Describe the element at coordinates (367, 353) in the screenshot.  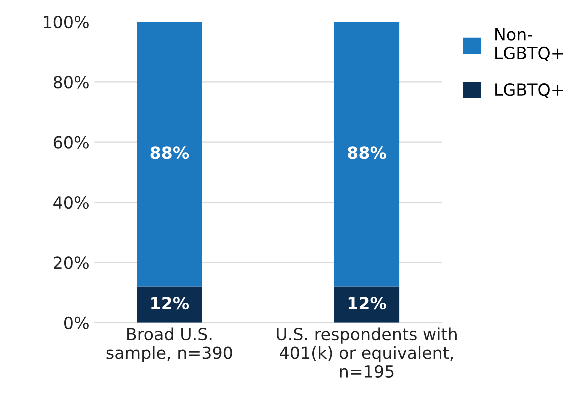
I see `x-tick-label: U.S. respondents with 401(k) or equivalent, n=195` at that location.